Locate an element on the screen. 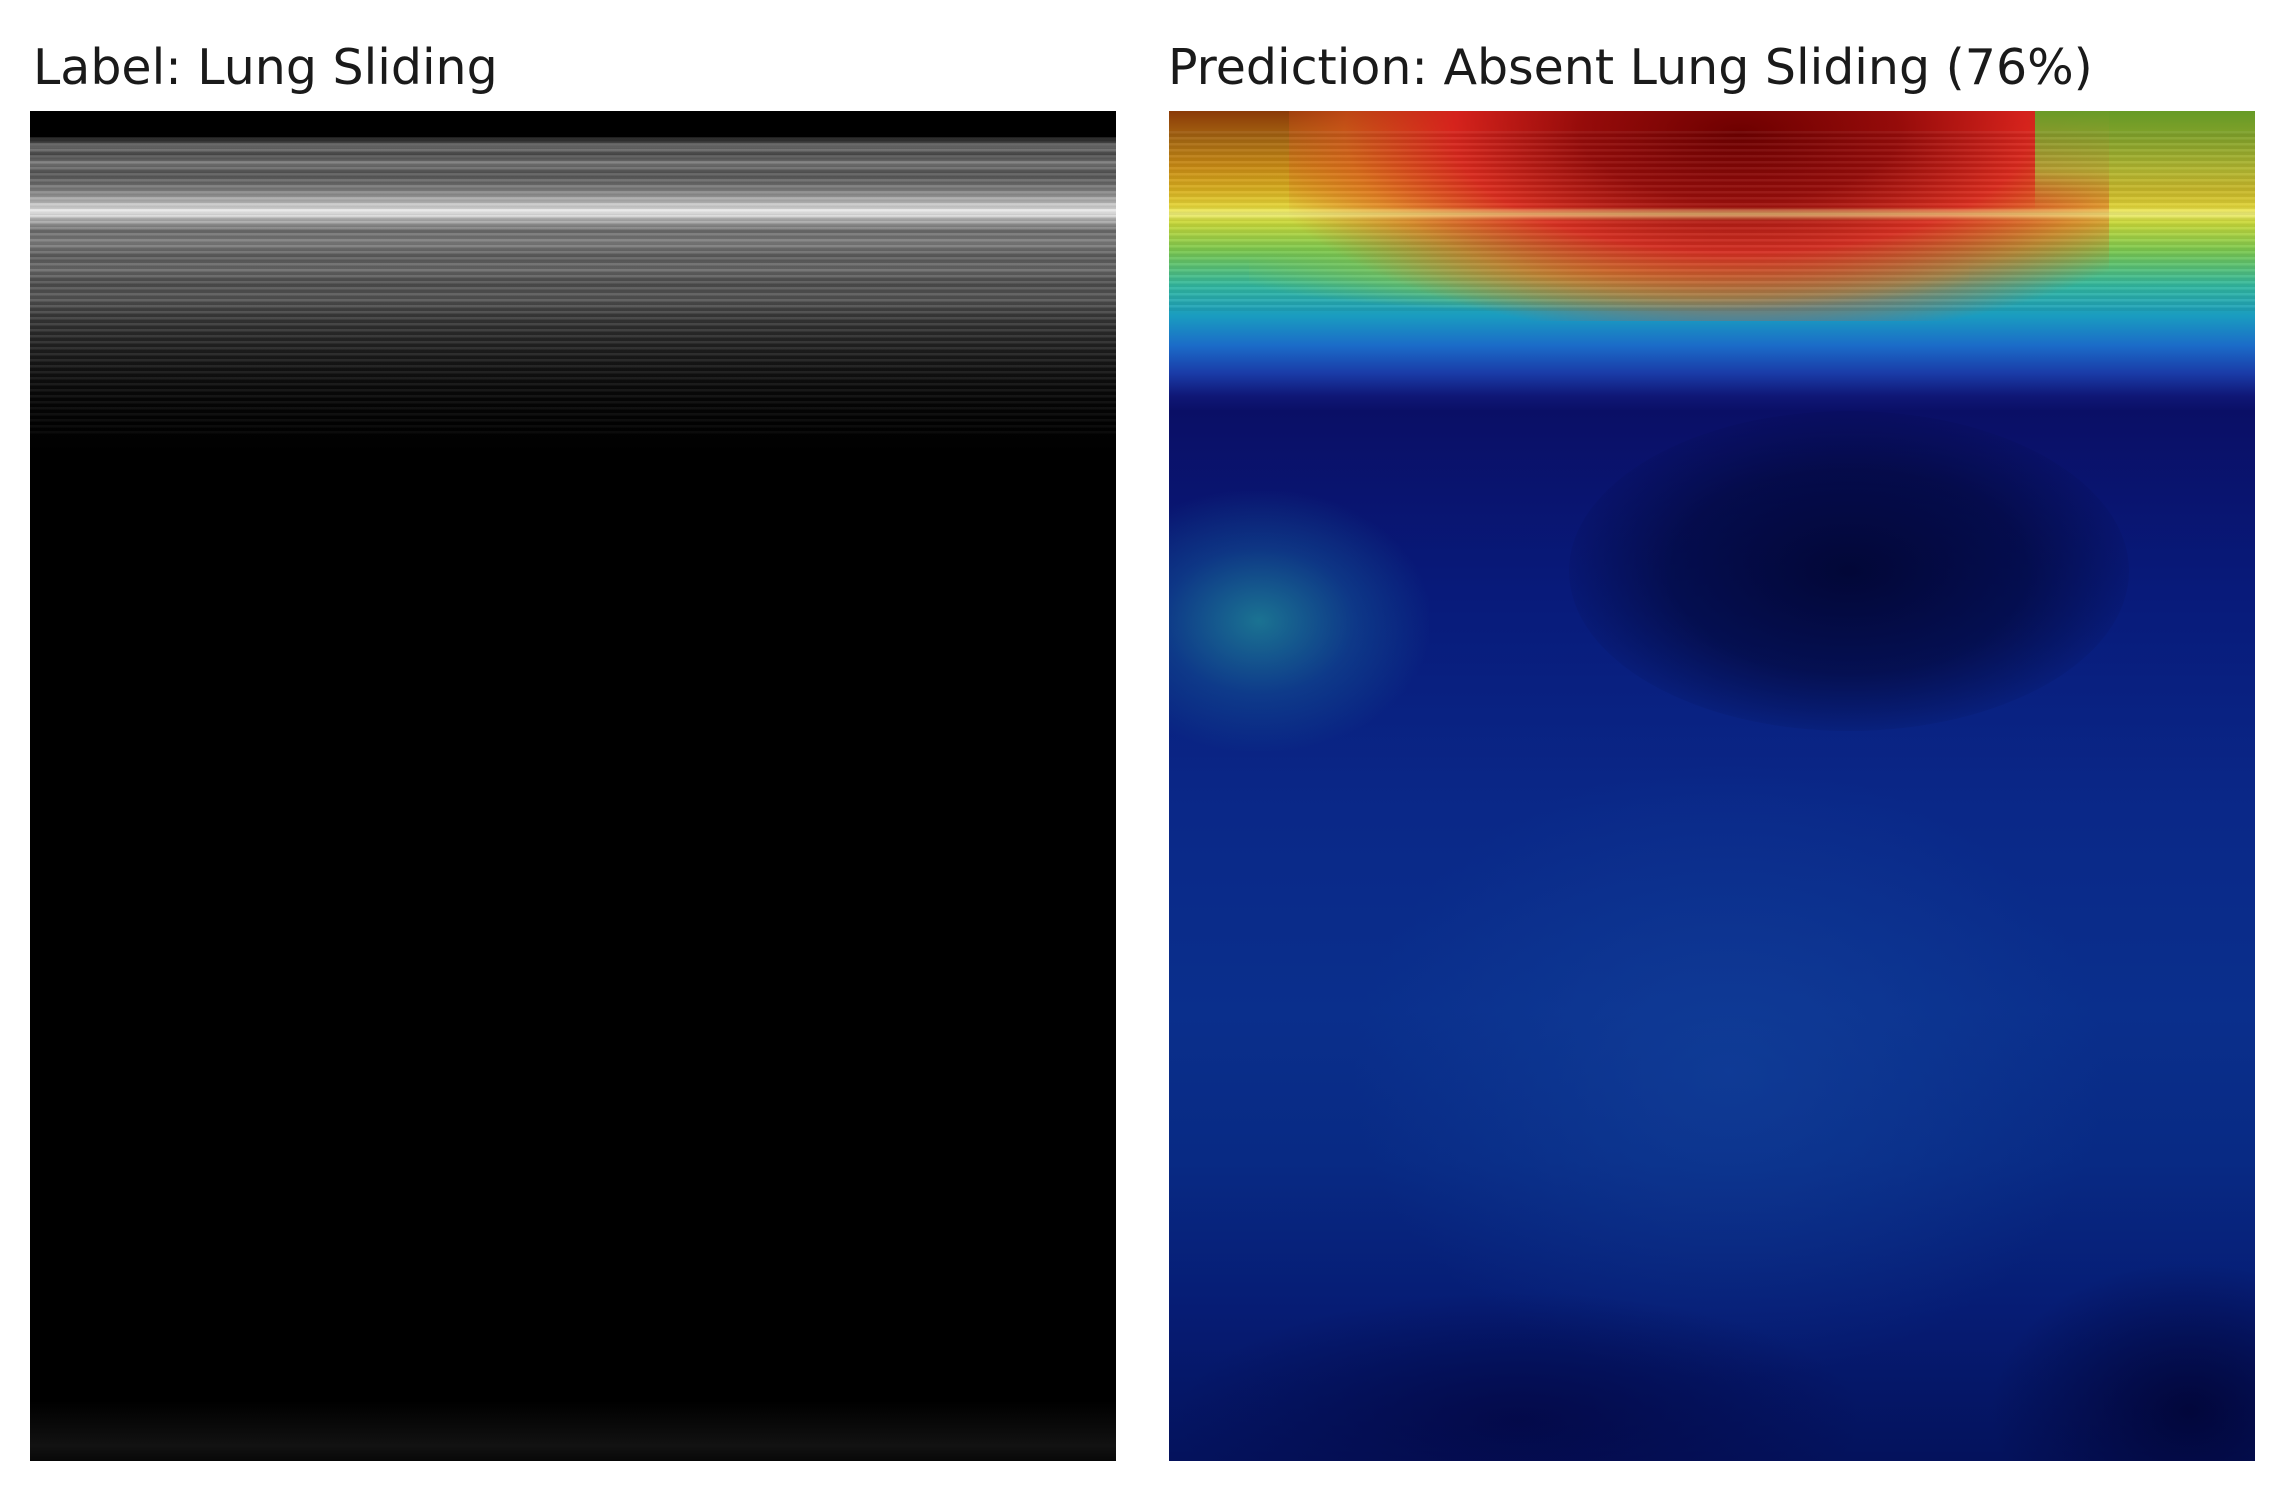  heatmap-texture-layer is located at coordinates (1712, 221).